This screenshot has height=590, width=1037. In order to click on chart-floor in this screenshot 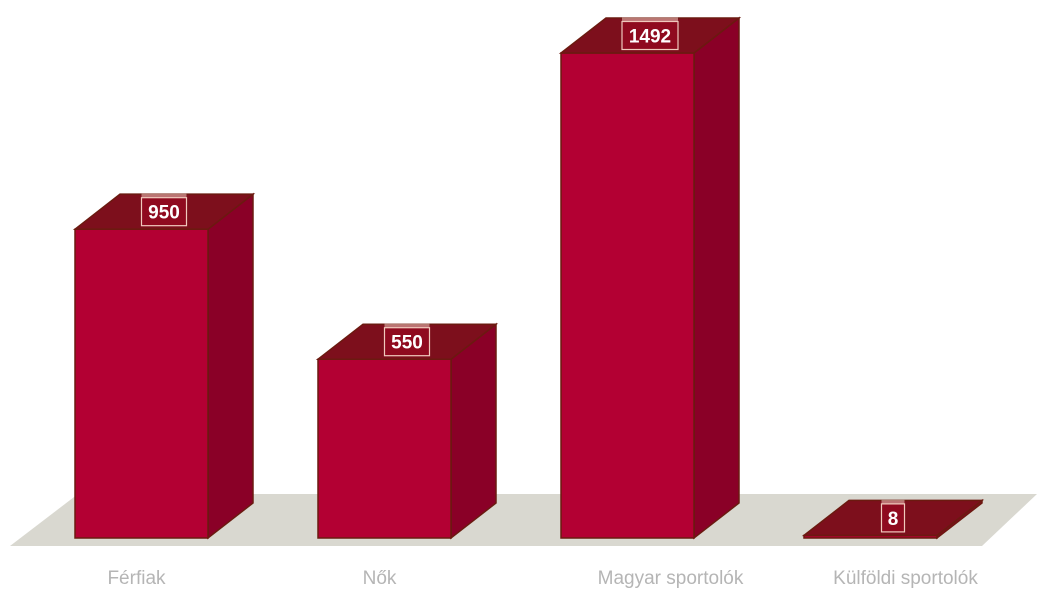, I will do `click(523, 520)`.